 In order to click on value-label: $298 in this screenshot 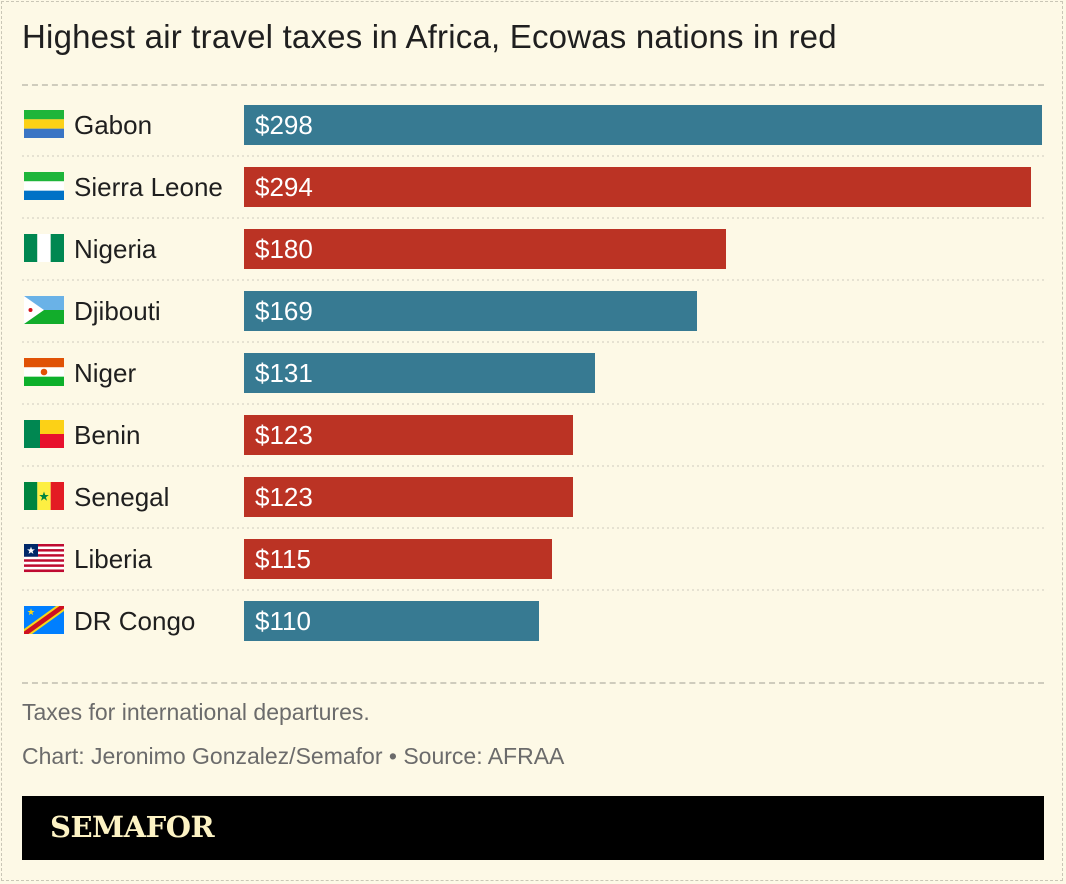, I will do `click(284, 125)`.